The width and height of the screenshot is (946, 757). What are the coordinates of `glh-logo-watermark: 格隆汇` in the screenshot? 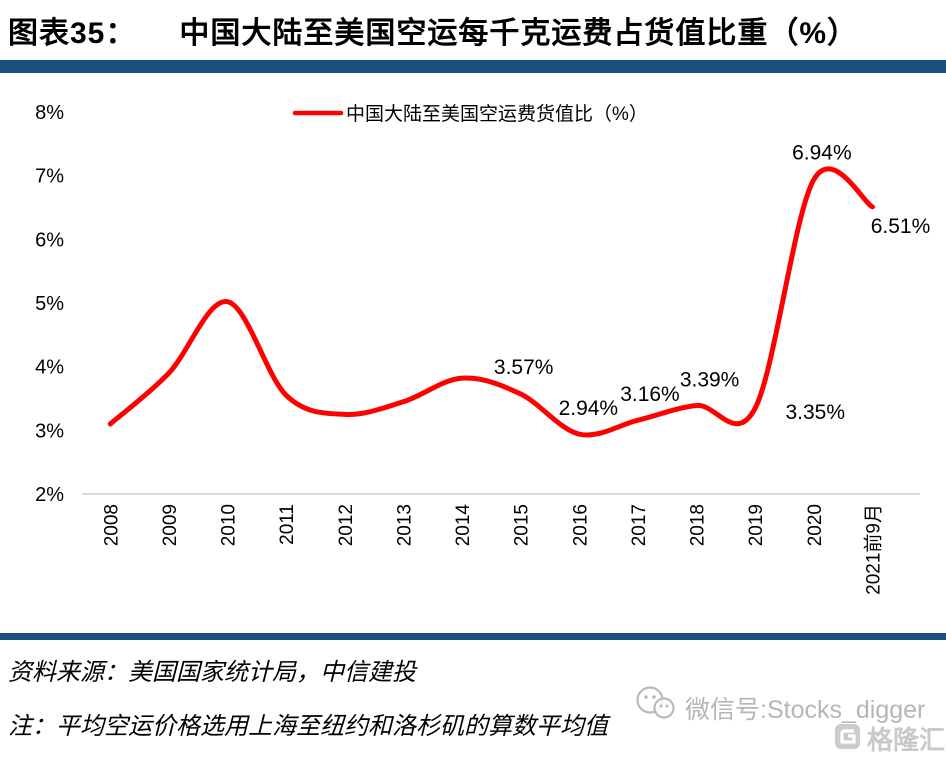 It's located at (889, 738).